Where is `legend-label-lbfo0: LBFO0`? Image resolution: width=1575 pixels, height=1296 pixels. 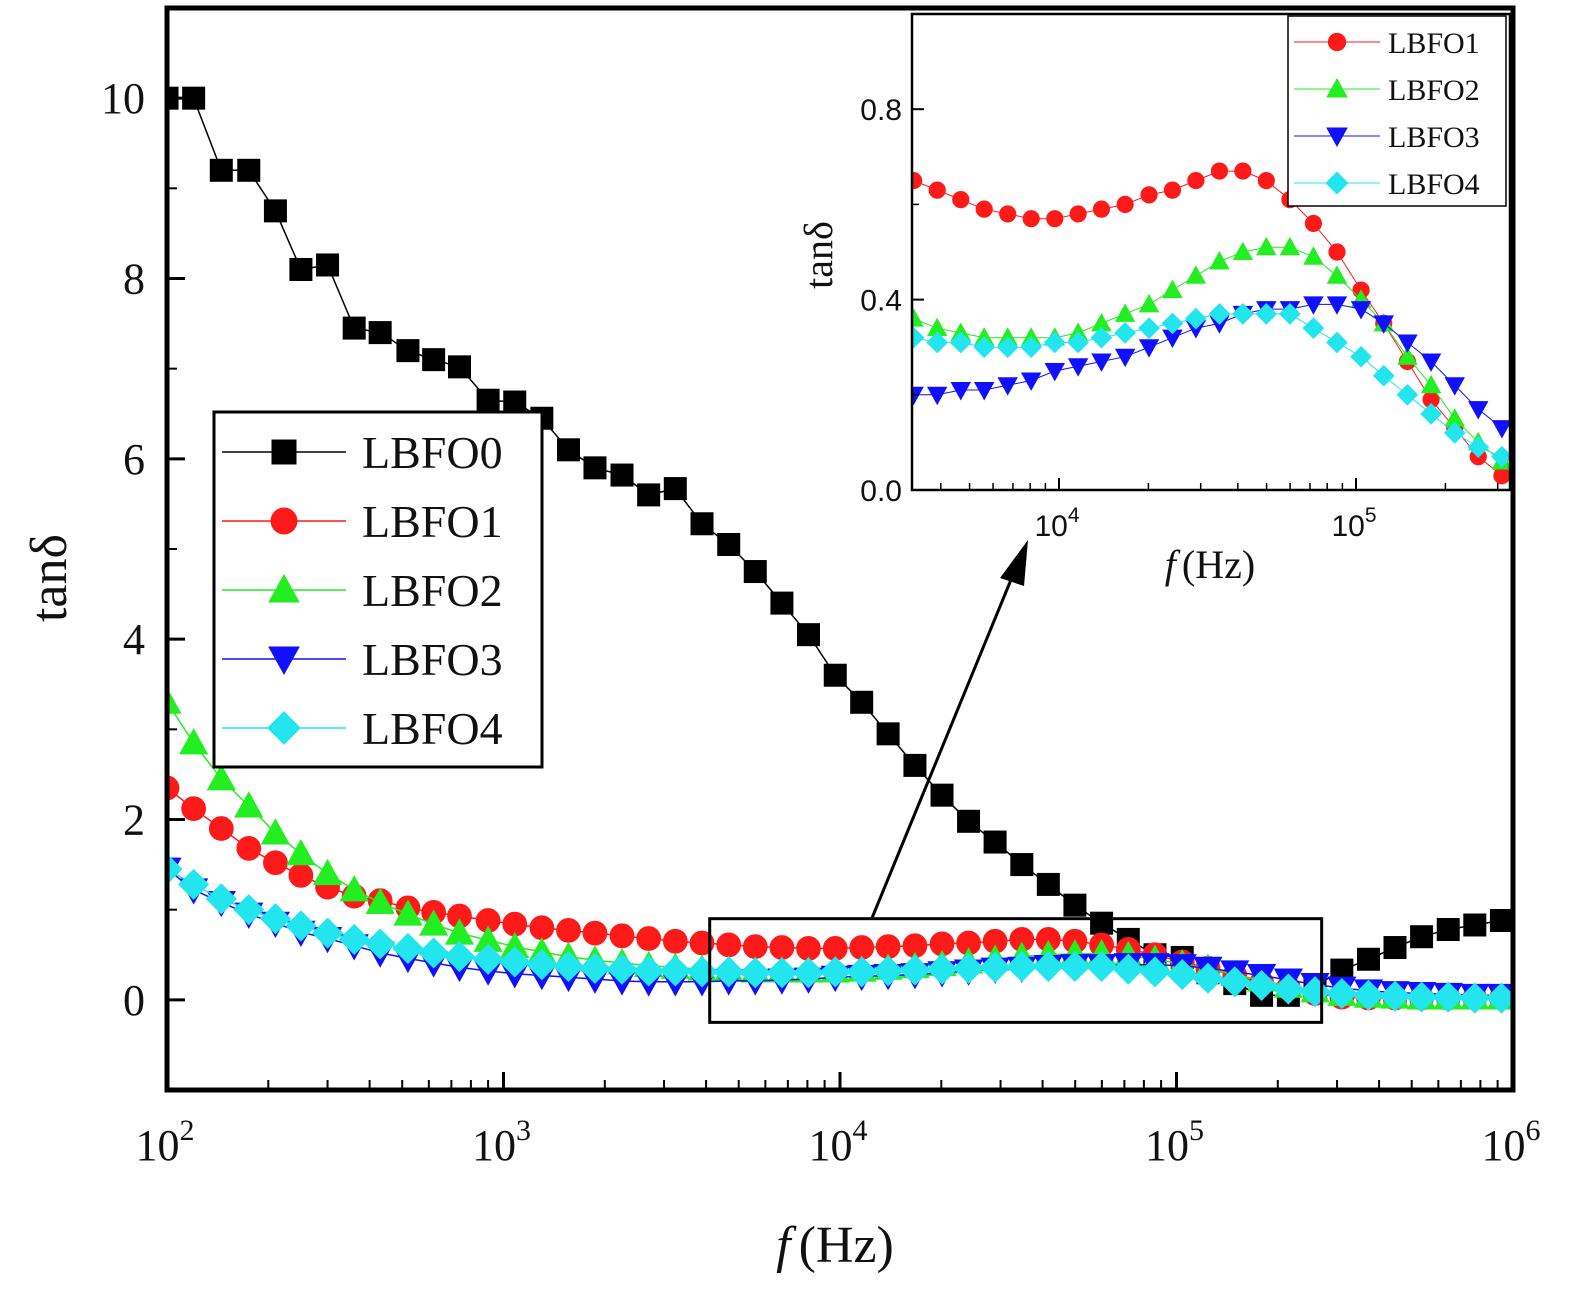
legend-label-lbfo0: LBFO0 is located at coordinates (432, 452).